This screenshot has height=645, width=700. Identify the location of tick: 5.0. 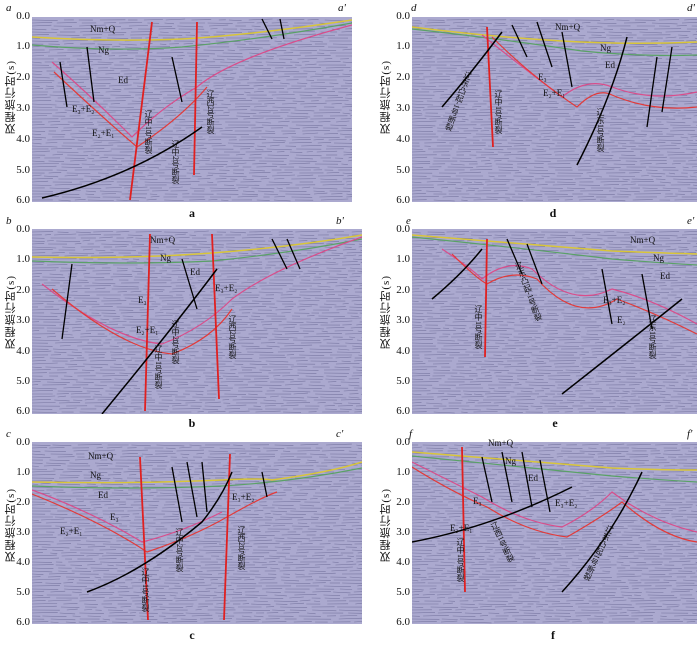
(403, 381).